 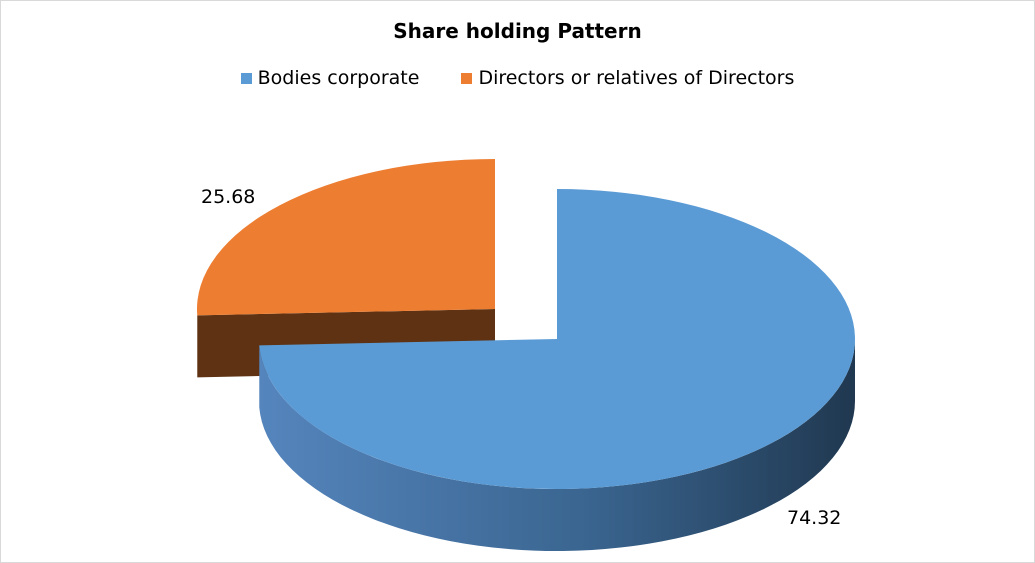 I want to click on legend-item-directors: Directors or relatives of Directors, so click(x=627, y=78).